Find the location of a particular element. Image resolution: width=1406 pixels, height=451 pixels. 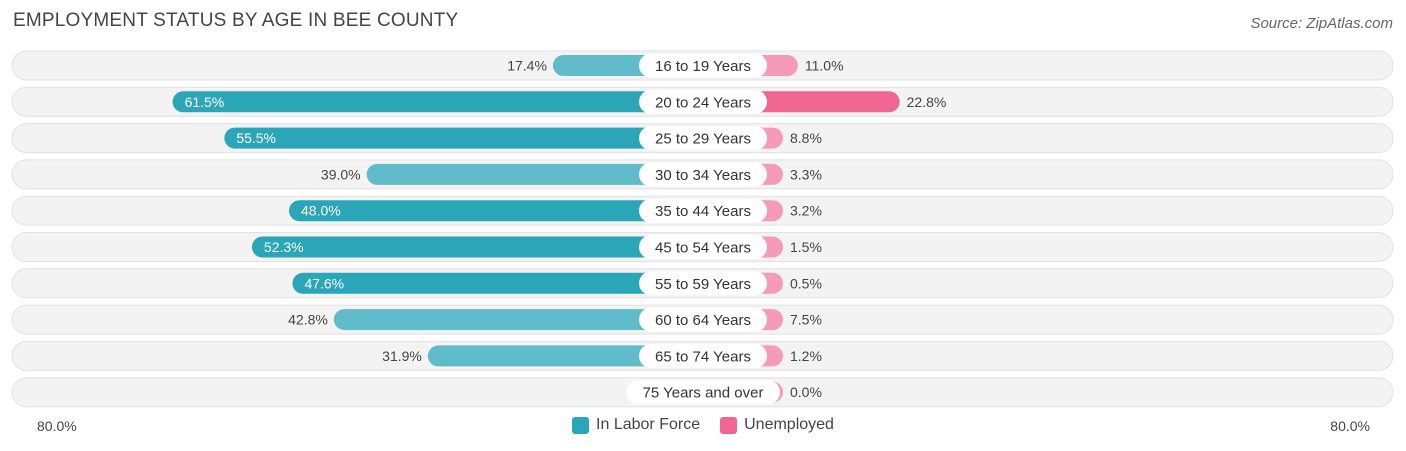

category-label: 75 Years and over is located at coordinates (703, 393).